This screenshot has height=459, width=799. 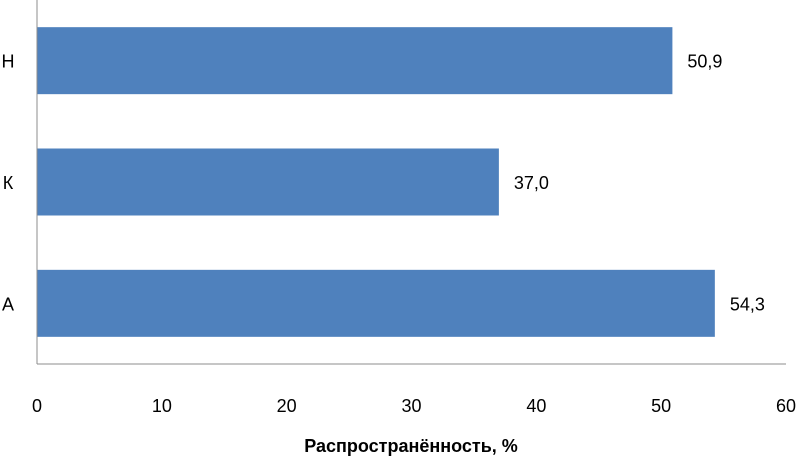 I want to click on data-label: 37,0, so click(x=531, y=183).